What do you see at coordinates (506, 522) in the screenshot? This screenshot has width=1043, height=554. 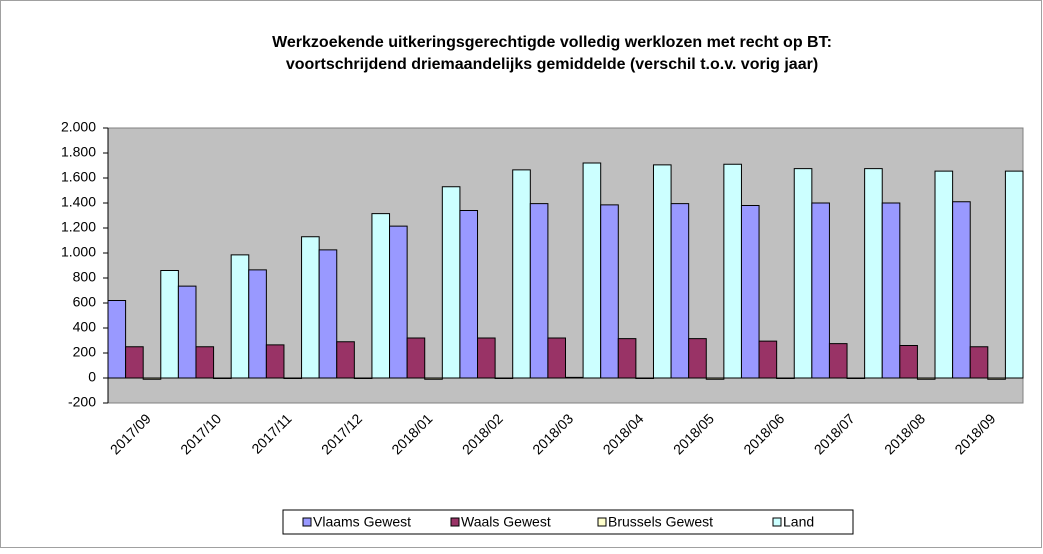 I see `legend-label: Waals Gewest` at bounding box center [506, 522].